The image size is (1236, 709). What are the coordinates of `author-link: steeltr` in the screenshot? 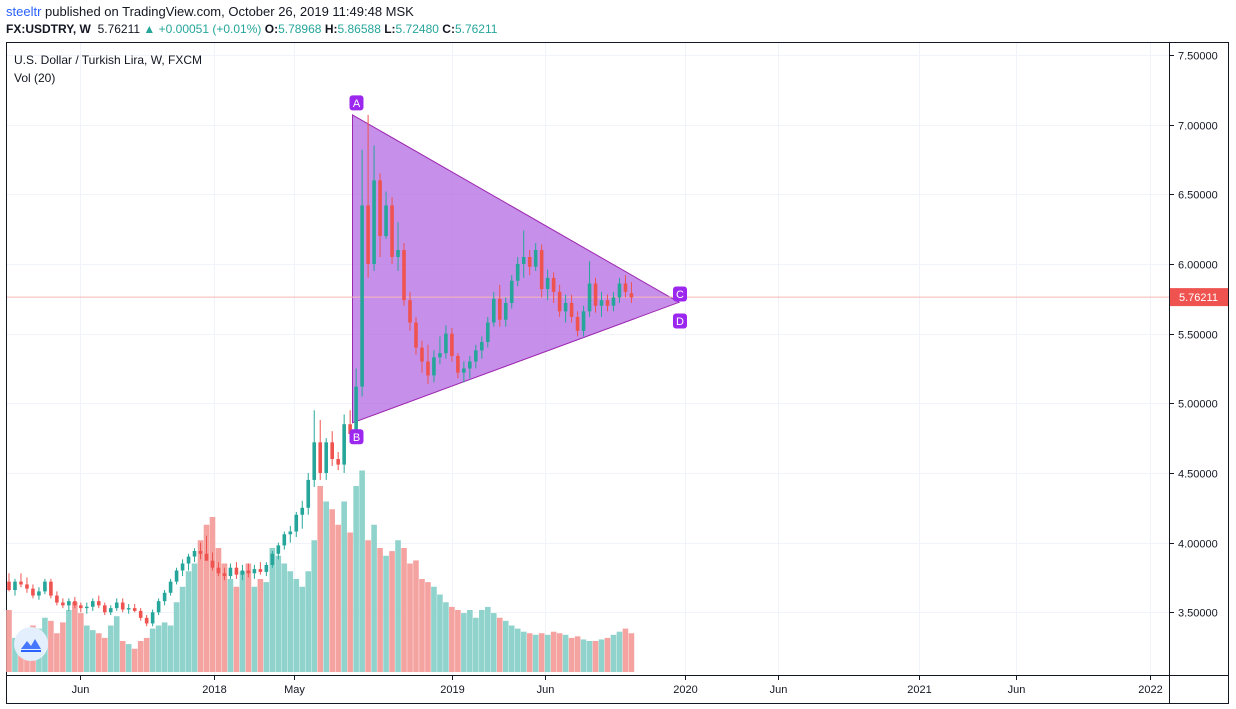 It's located at (24, 11).